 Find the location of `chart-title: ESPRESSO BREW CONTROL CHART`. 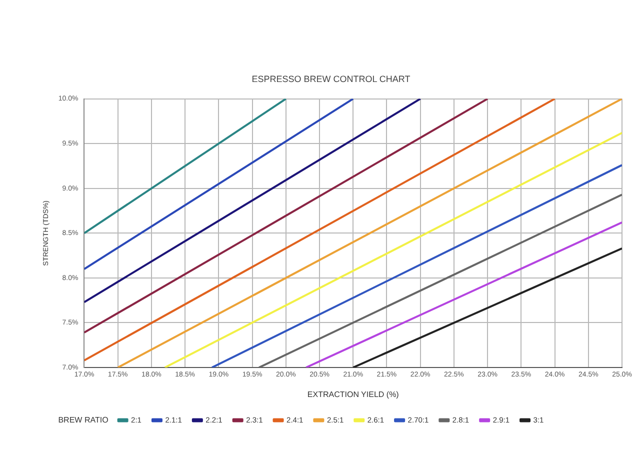

chart-title: ESPRESSO BREW CONTROL CHART is located at coordinates (331, 79).